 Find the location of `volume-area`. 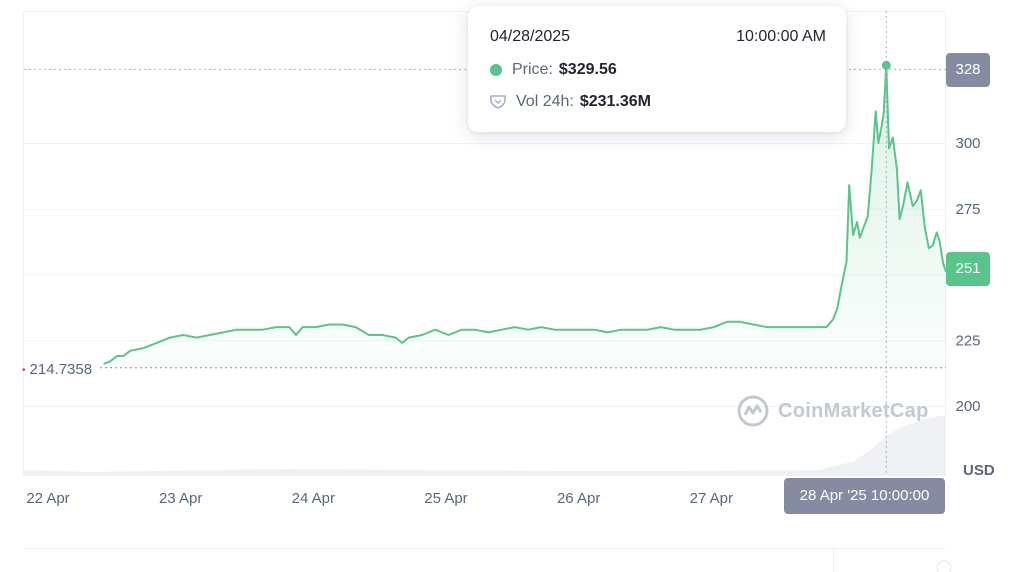

volume-area is located at coordinates (485, 446).